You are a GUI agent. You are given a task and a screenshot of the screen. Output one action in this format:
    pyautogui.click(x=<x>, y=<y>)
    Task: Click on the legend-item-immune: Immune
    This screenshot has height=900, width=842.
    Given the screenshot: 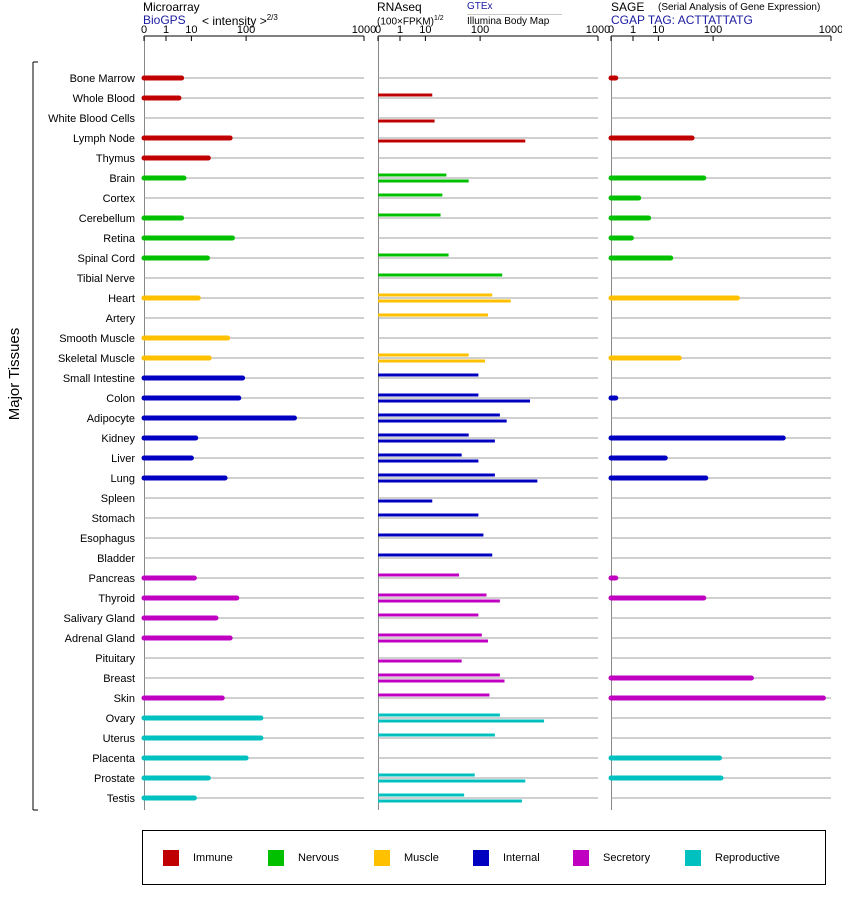 What is the action you would take?
    pyautogui.click(x=198, y=858)
    